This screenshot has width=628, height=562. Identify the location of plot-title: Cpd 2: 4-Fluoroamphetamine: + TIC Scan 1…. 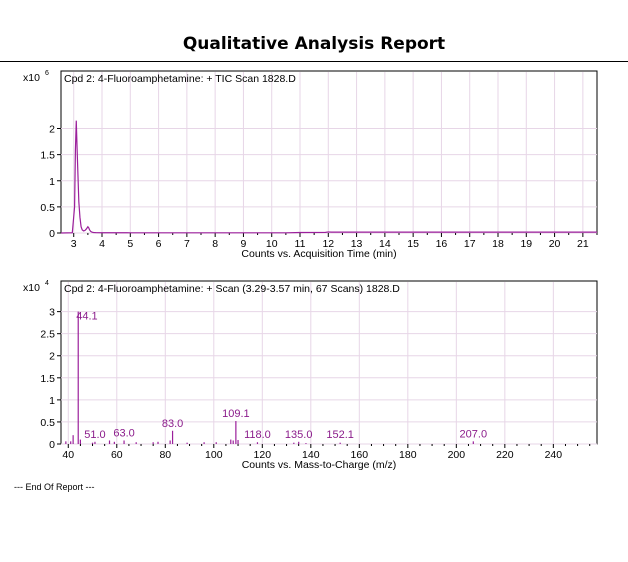
(180, 79).